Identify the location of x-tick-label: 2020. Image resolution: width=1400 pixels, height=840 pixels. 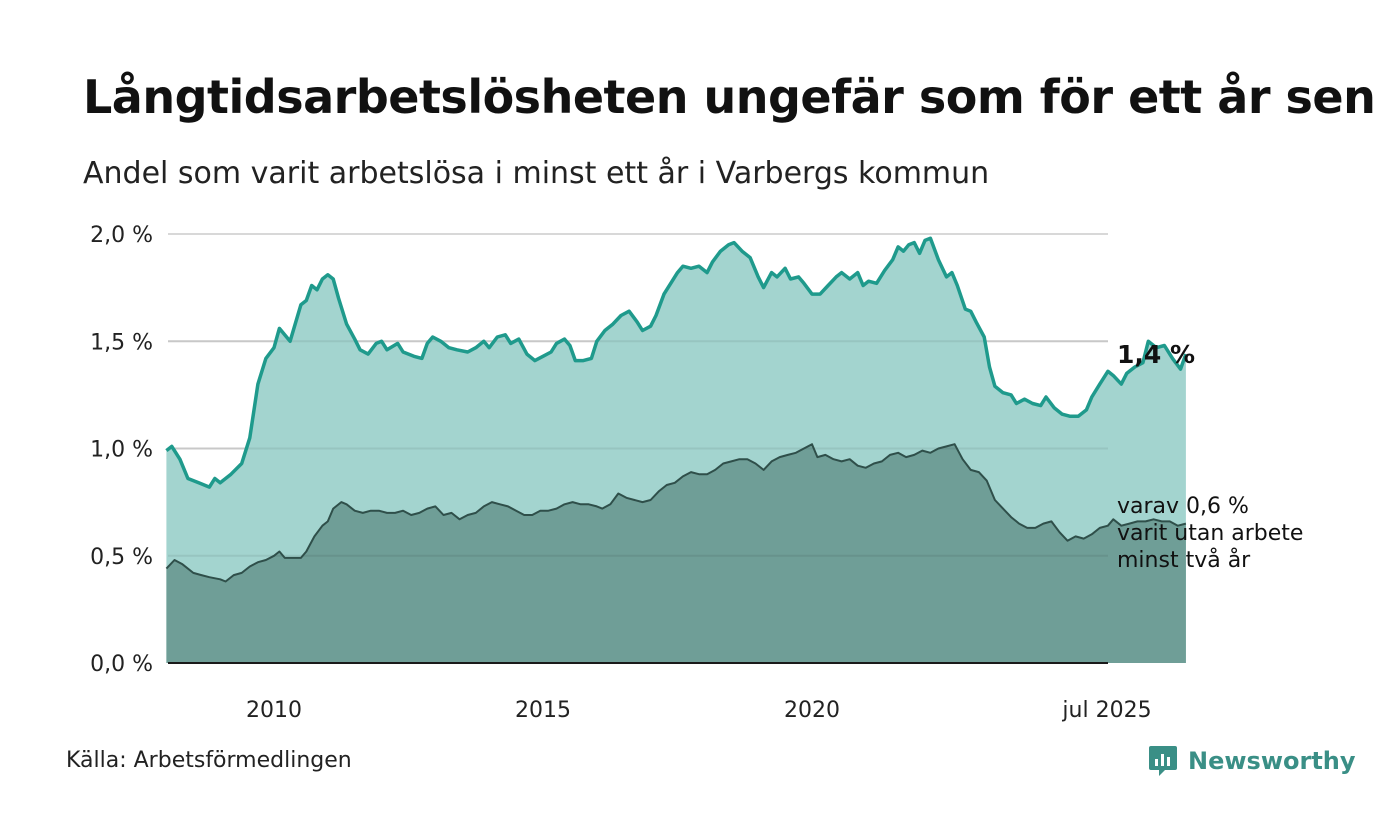
(812, 710).